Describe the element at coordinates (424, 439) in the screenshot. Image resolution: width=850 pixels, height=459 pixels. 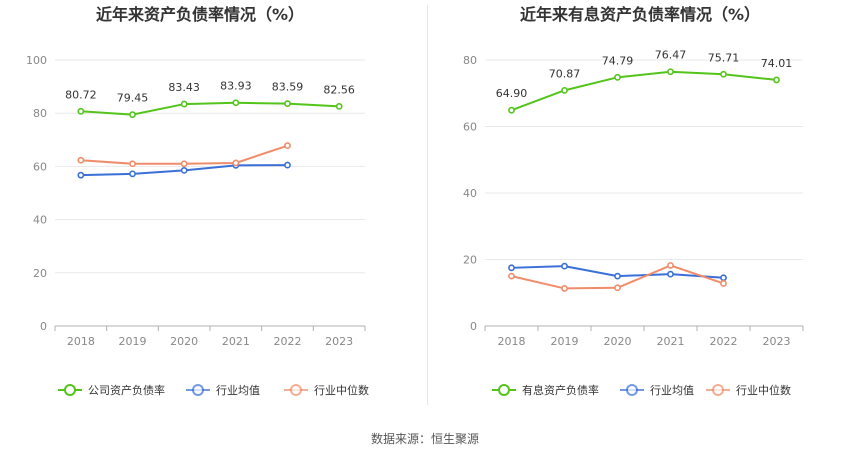
I see `data-source-label: 数据来源：恒生聚源` at that location.